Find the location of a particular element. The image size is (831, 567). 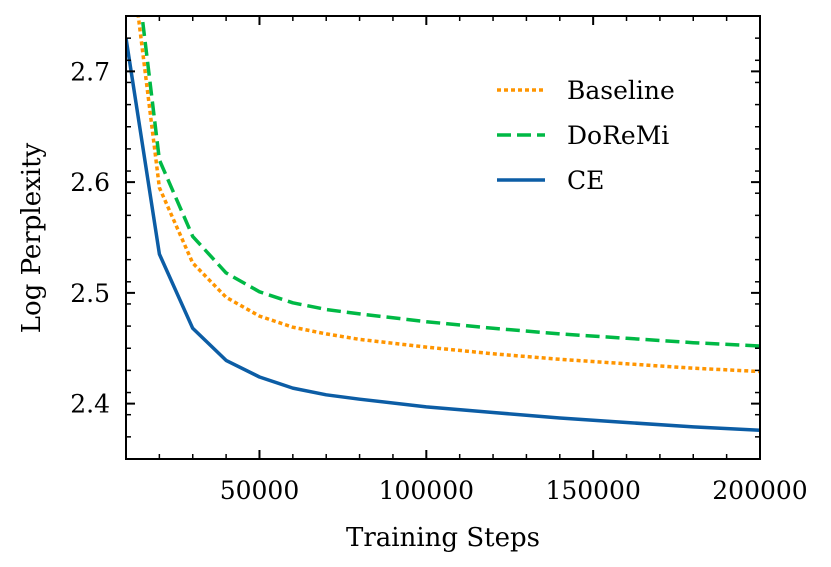

legend: Baseline DoReMi CE is located at coordinates (586, 135).